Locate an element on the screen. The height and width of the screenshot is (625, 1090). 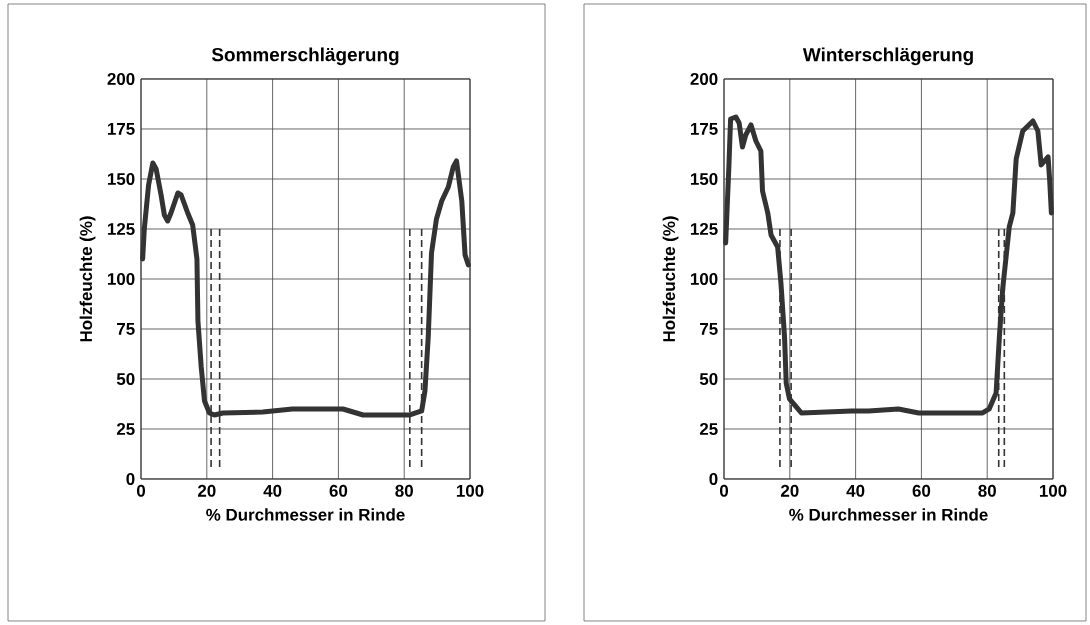
chart-title: Winterschlägerung is located at coordinates (887, 56).